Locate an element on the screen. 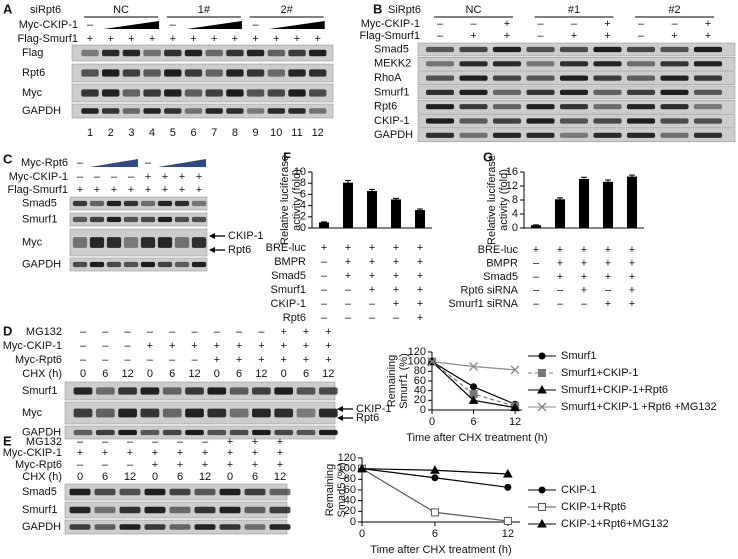  lane-number: 9 is located at coordinates (256, 133).